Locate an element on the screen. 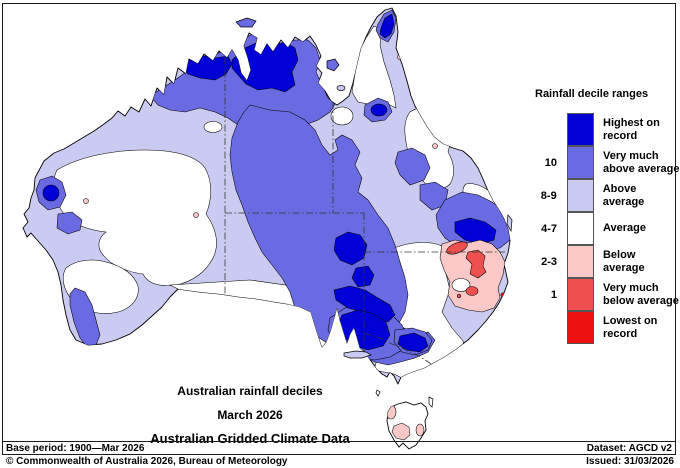 This screenshot has width=680, height=468. legend-label: Highest on record is located at coordinates (631, 129).